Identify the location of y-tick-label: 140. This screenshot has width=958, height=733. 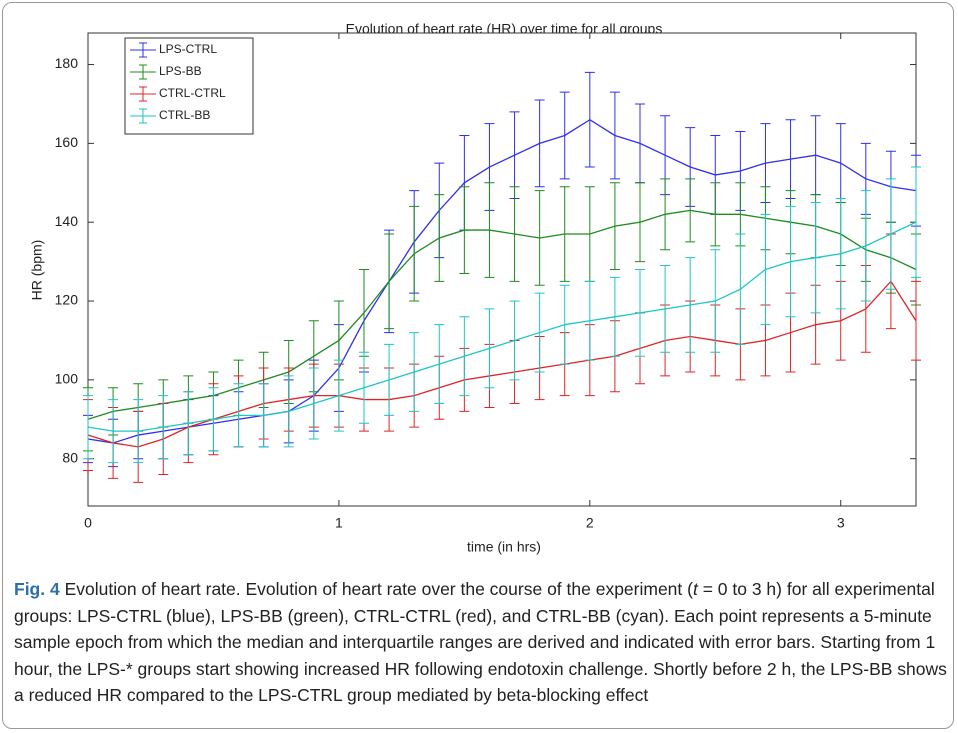
(67, 221).